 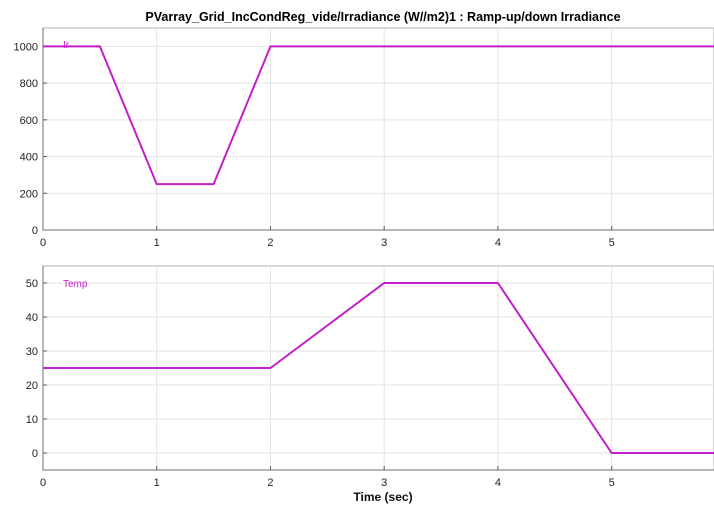 What do you see at coordinates (270, 243) in the screenshot?
I see `top-x-tick-label: 2` at bounding box center [270, 243].